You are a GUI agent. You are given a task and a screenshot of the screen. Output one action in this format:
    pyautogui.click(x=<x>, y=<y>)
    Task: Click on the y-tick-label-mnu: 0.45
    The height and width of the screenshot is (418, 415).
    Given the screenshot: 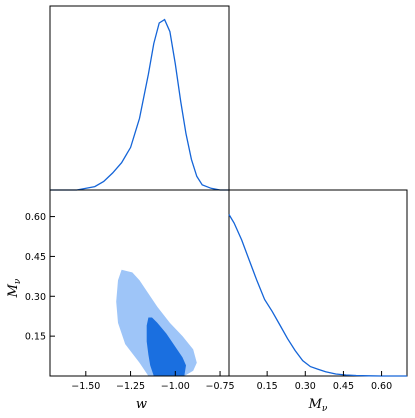 What is the action you would take?
    pyautogui.click(x=35, y=257)
    